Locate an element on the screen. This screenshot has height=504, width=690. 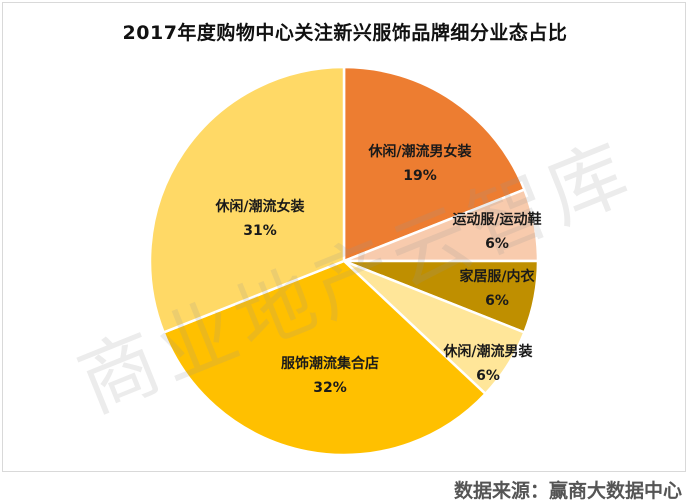
slice-pct: 32% is located at coordinates (330, 388).